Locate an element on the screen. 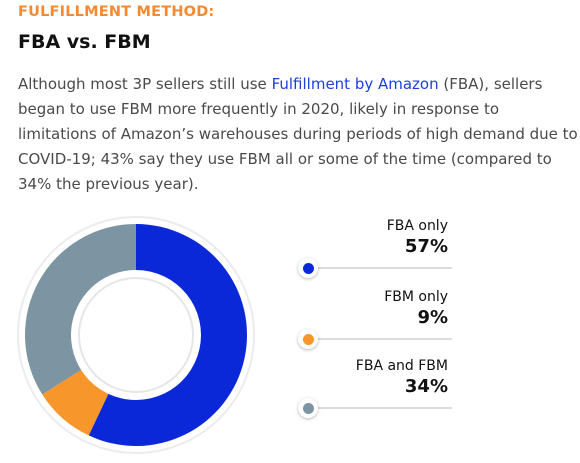  section-eyebrow: FULFILLMENT METHOD: is located at coordinates (116, 12).